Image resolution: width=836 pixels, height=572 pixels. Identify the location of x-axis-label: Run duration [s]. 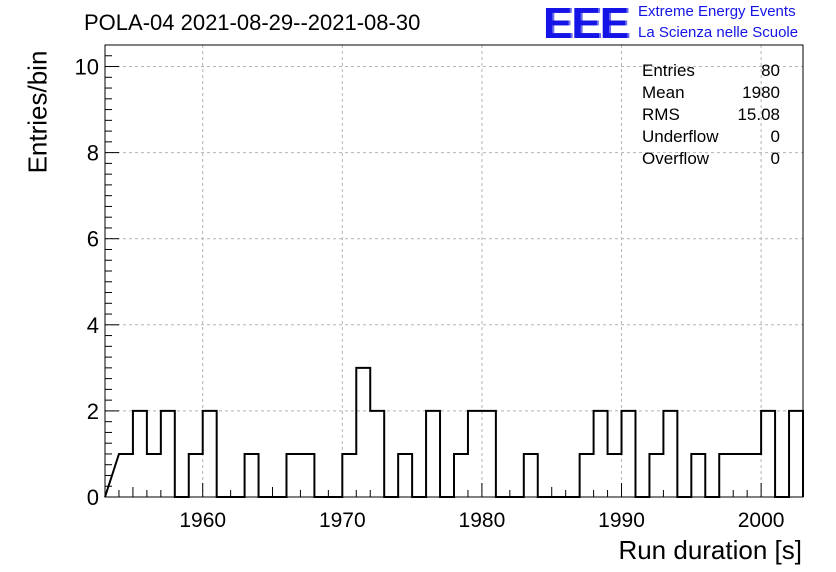
(710, 550).